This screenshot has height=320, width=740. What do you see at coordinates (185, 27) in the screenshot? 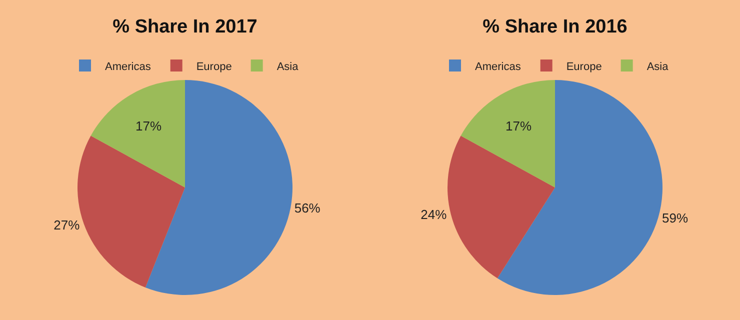
I see `chart-title: % Share In 2017` at bounding box center [185, 27].